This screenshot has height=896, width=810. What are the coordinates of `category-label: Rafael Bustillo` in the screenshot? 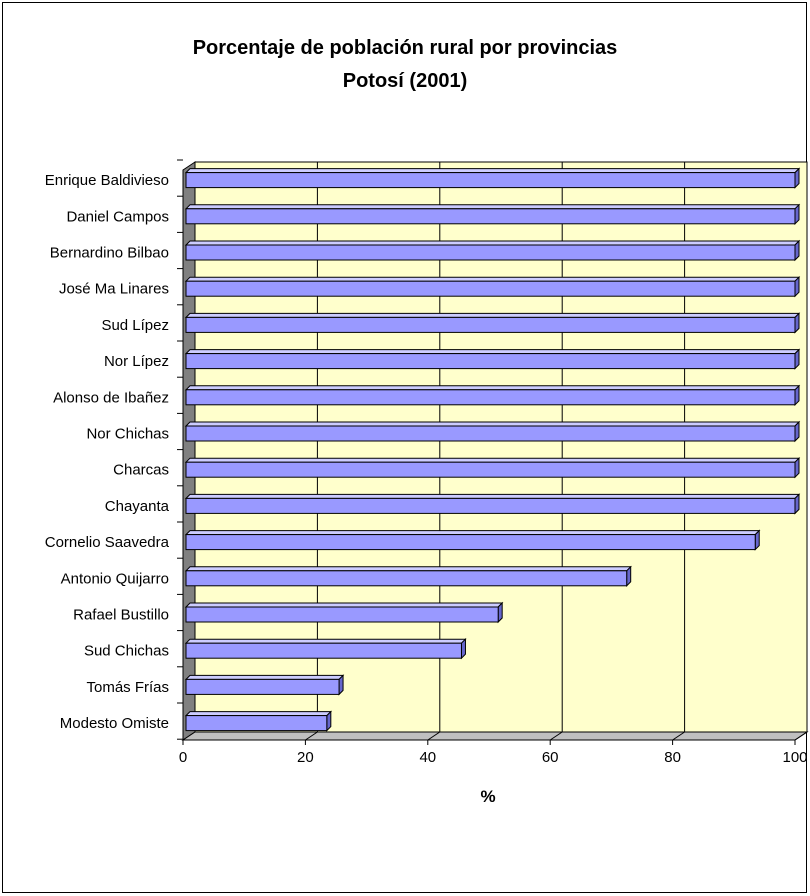 It's located at (121, 615).